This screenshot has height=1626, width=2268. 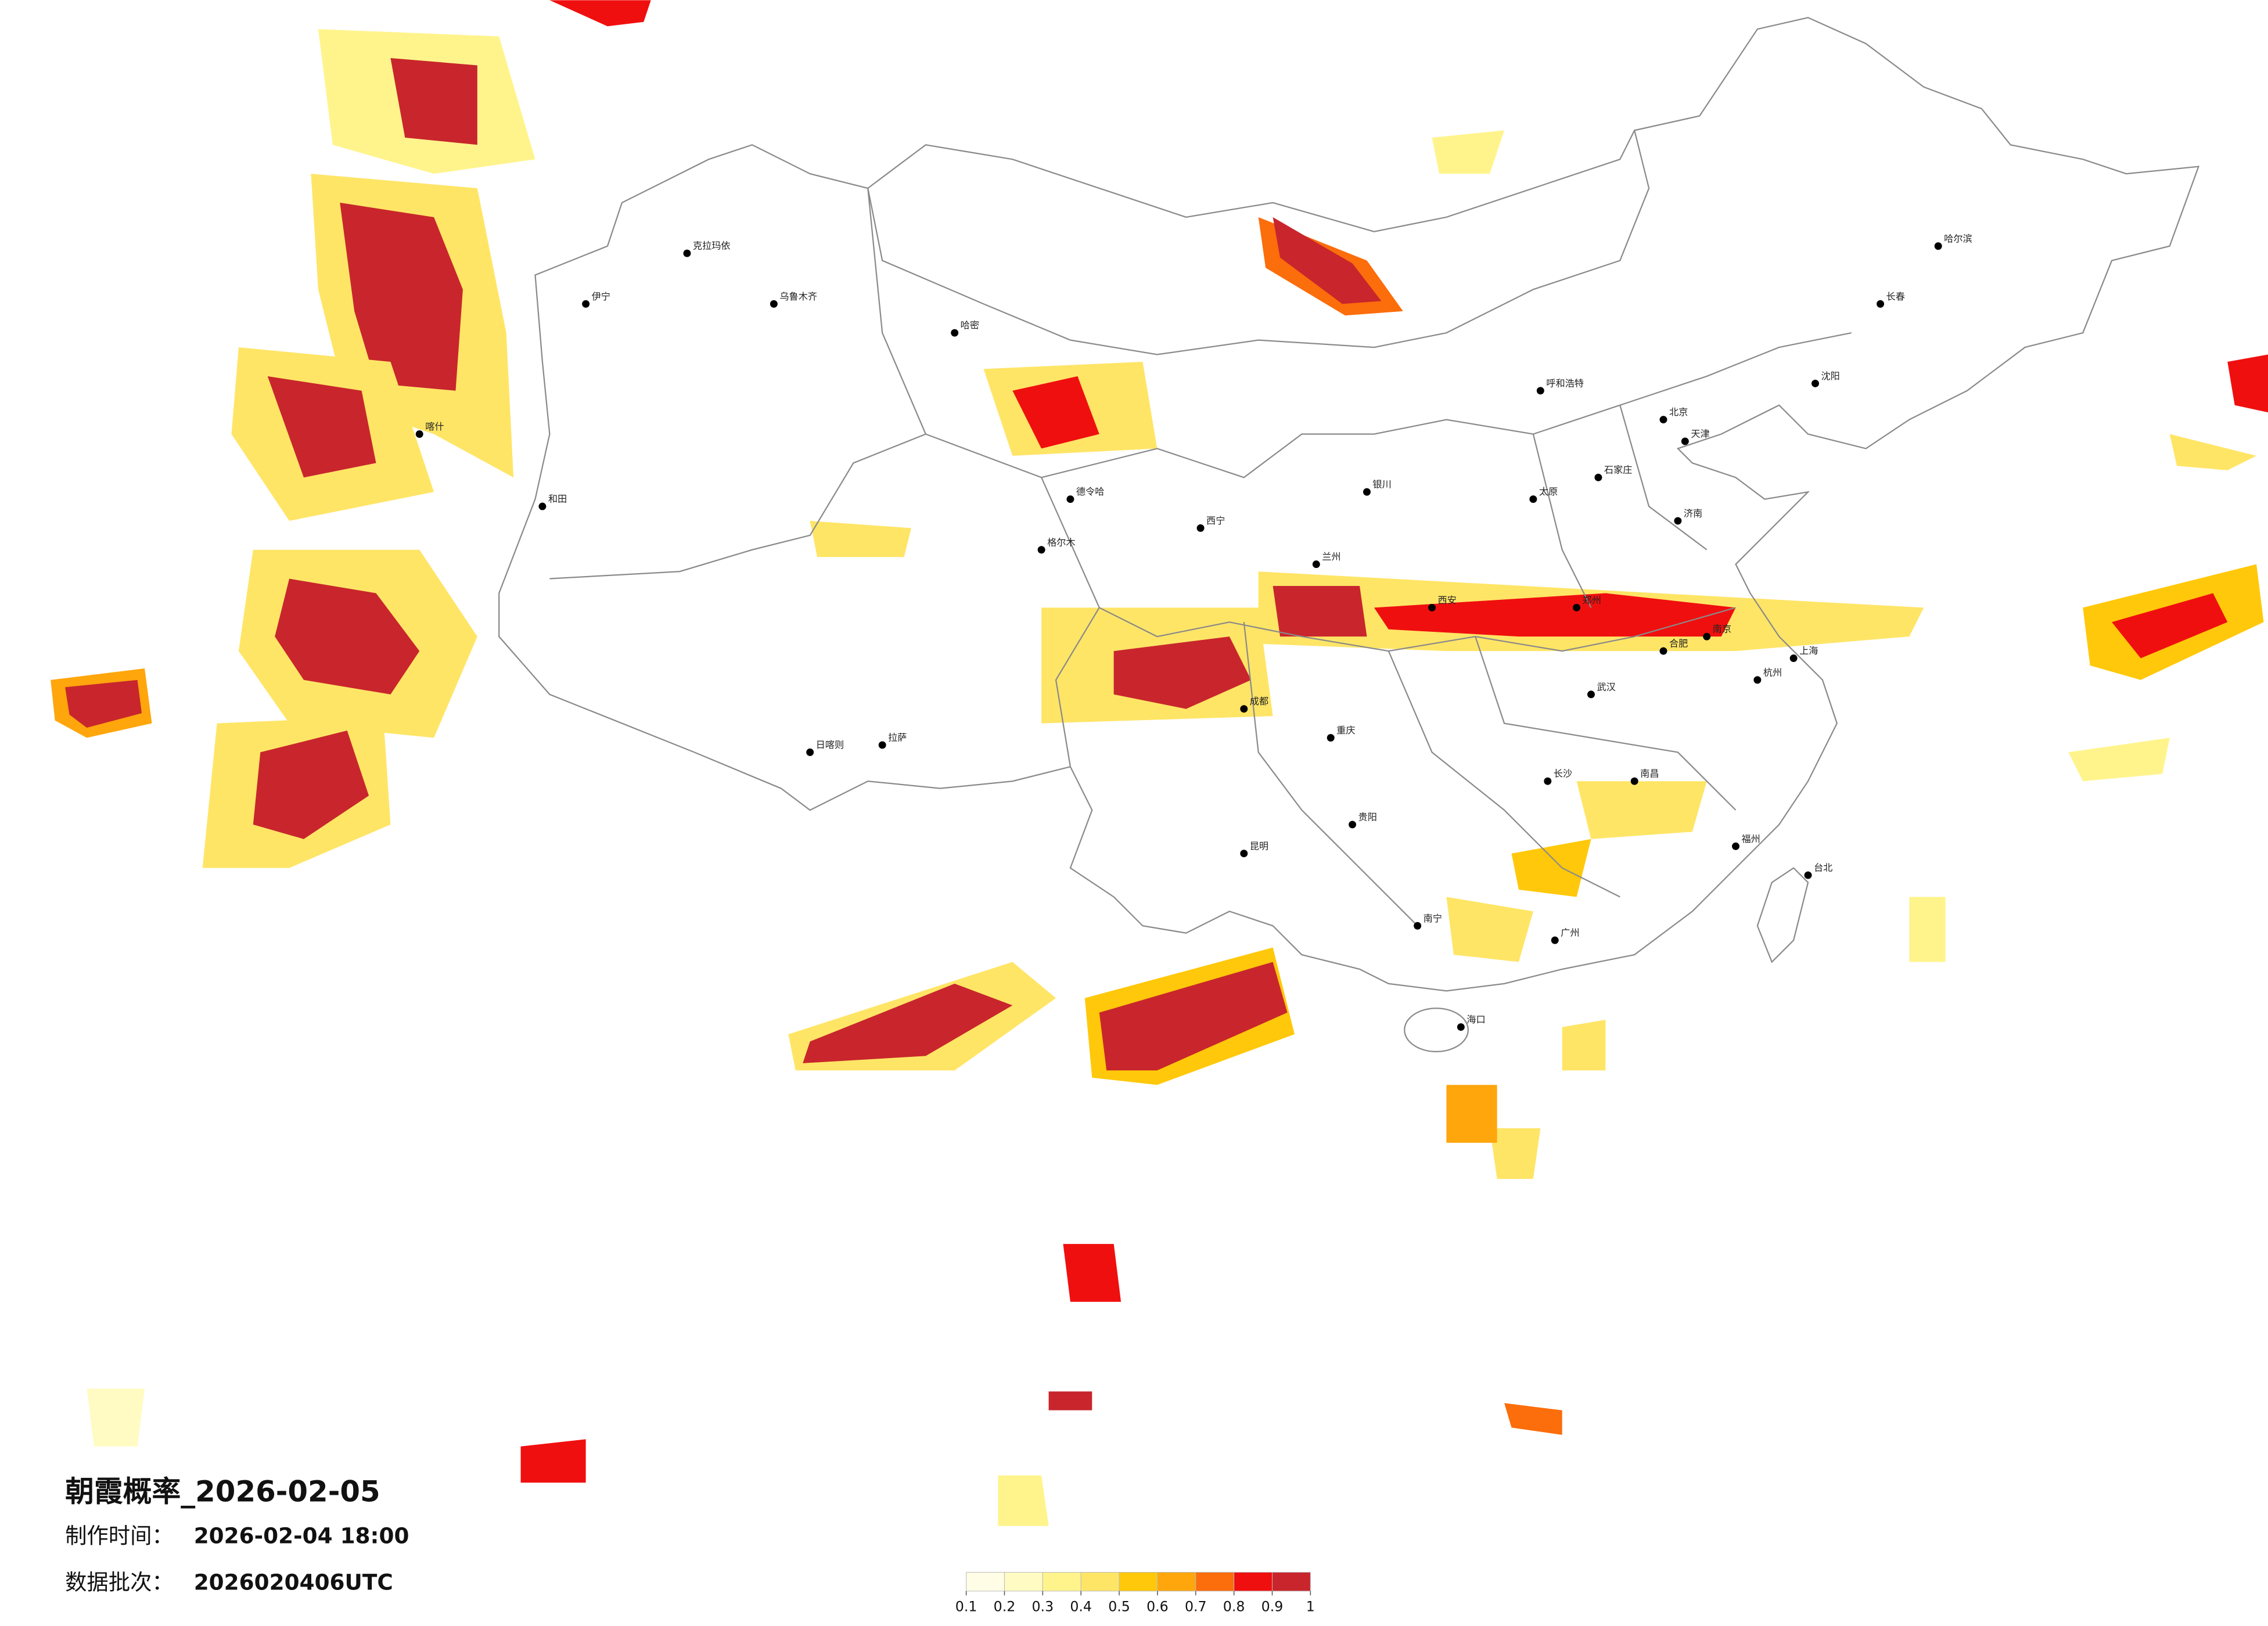 What do you see at coordinates (434, 426) in the screenshot?
I see `city-label: 喀什` at bounding box center [434, 426].